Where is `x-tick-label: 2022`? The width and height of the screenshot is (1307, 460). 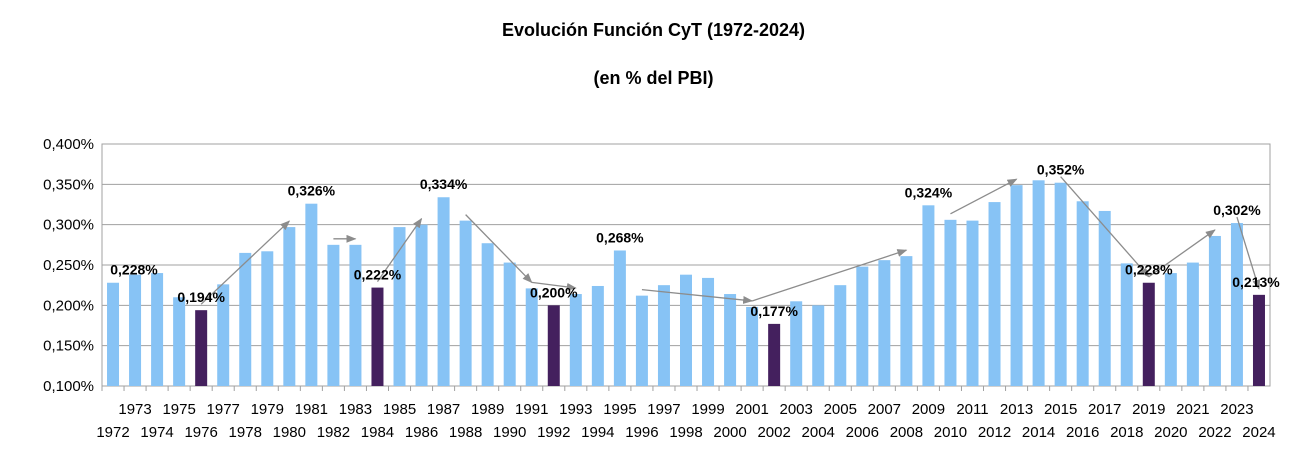 x-tick-label: 2022 is located at coordinates (1214, 432).